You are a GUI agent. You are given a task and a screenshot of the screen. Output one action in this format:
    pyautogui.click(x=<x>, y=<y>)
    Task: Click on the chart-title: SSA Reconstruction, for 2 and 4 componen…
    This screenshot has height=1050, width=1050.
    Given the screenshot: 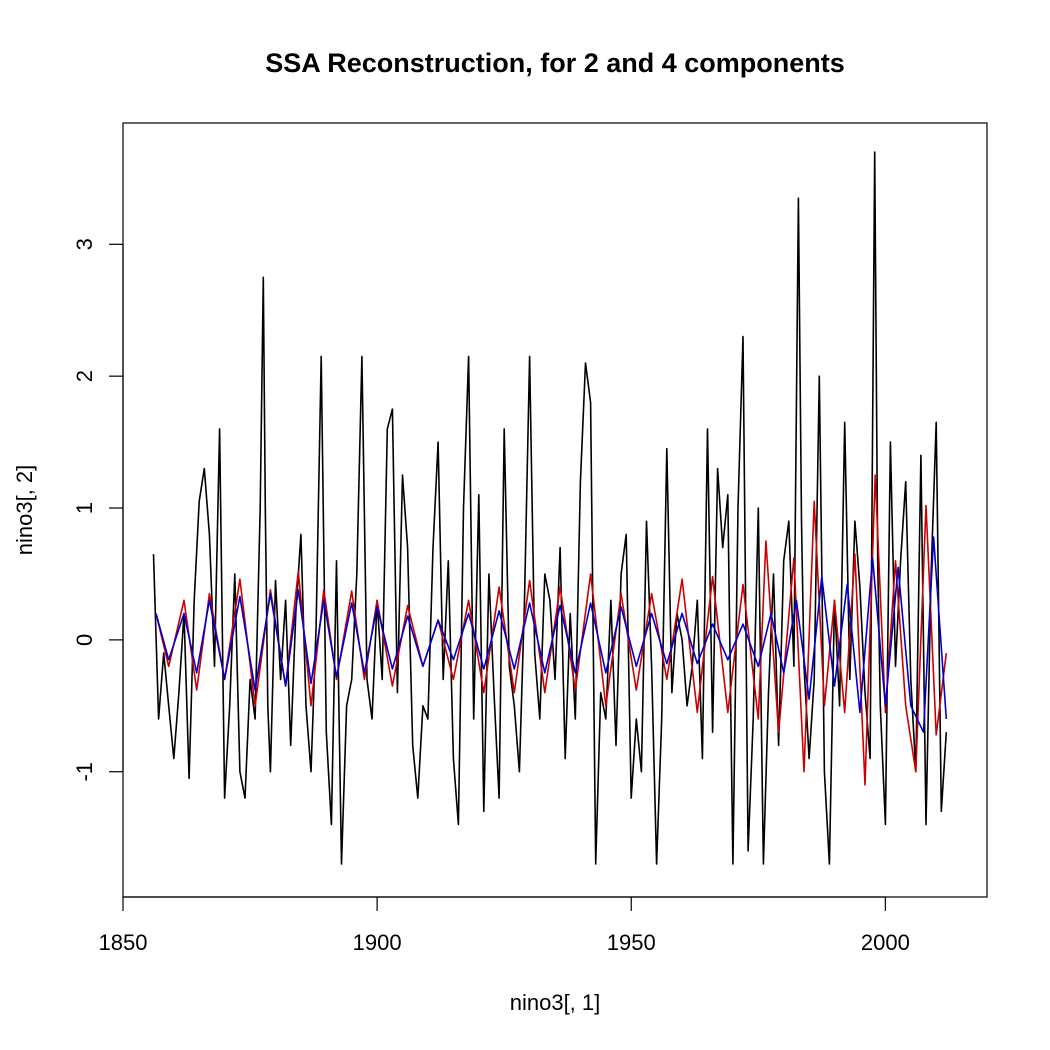 What is the action you would take?
    pyautogui.click(x=555, y=63)
    